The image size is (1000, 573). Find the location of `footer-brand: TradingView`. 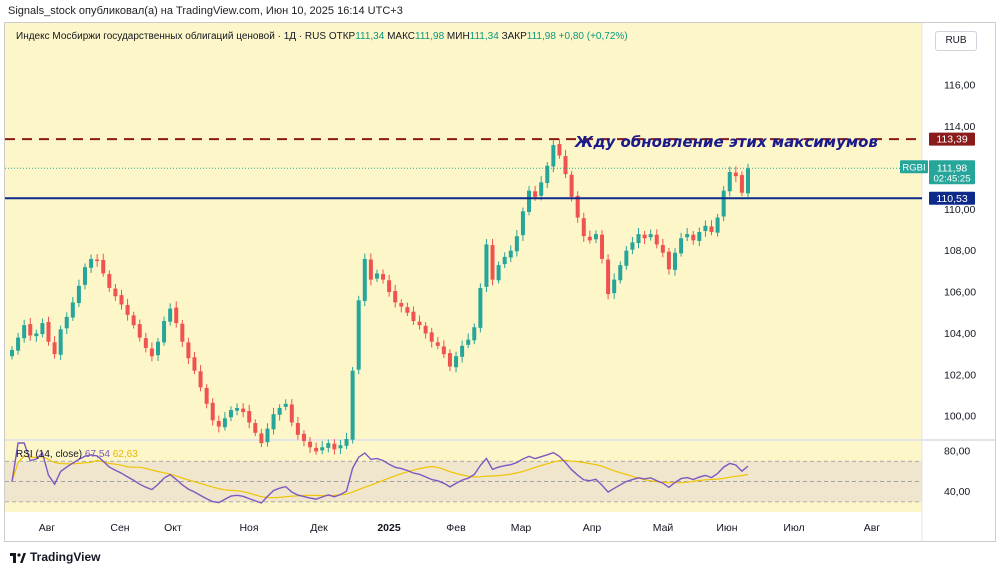

footer-brand: TradingView is located at coordinates (65, 557).